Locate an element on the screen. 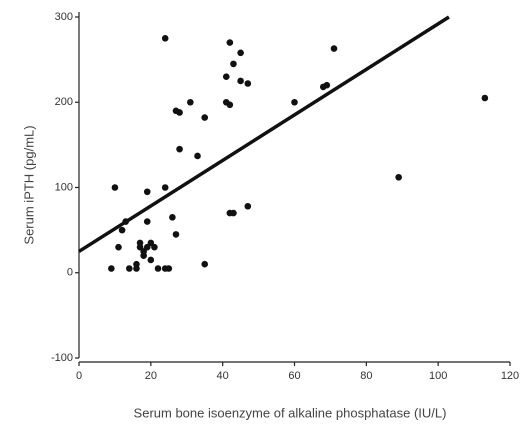 Image resolution: width=526 pixels, height=434 pixels. x-tick-label: 20 is located at coordinates (151, 376).